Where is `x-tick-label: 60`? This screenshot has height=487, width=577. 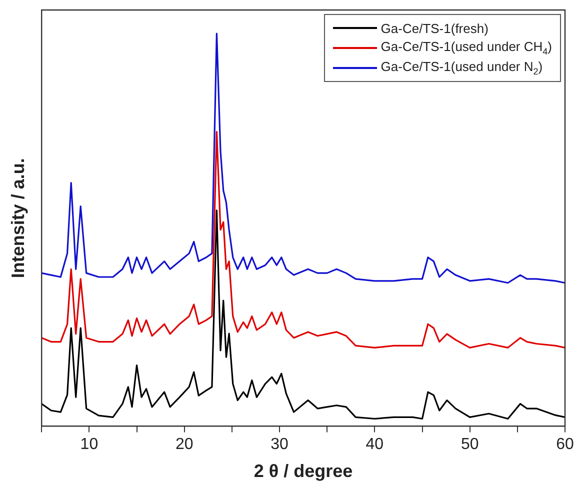 x-tick-label: 60 is located at coordinates (565, 445).